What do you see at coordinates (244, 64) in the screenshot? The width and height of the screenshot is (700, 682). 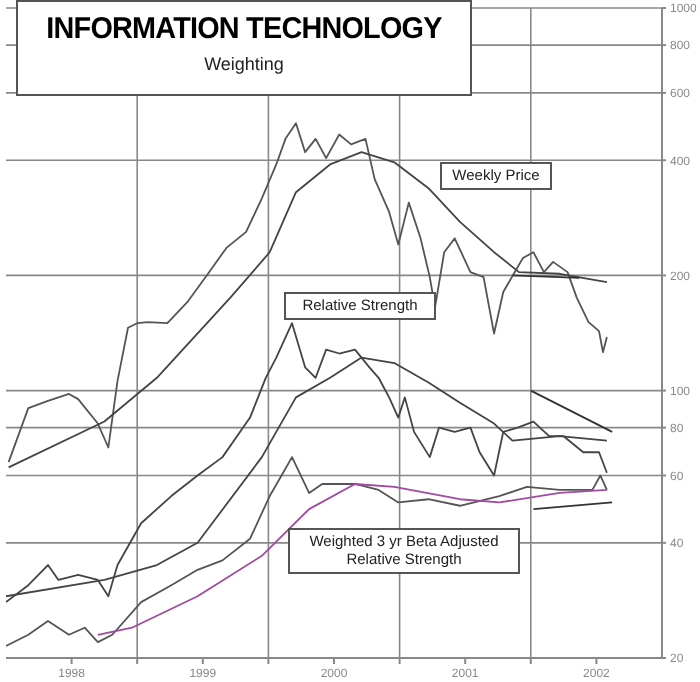 I see `text: Weighting` at bounding box center [244, 64].